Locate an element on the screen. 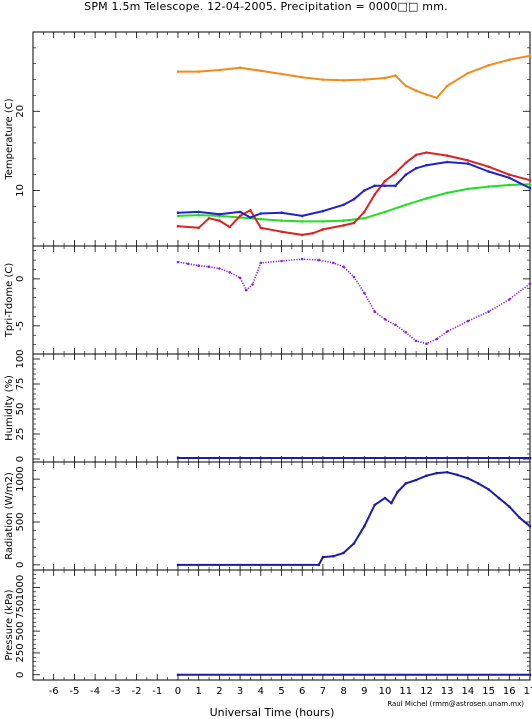 The height and width of the screenshot is (719, 532). panel-frame is located at coordinates (281, 408).